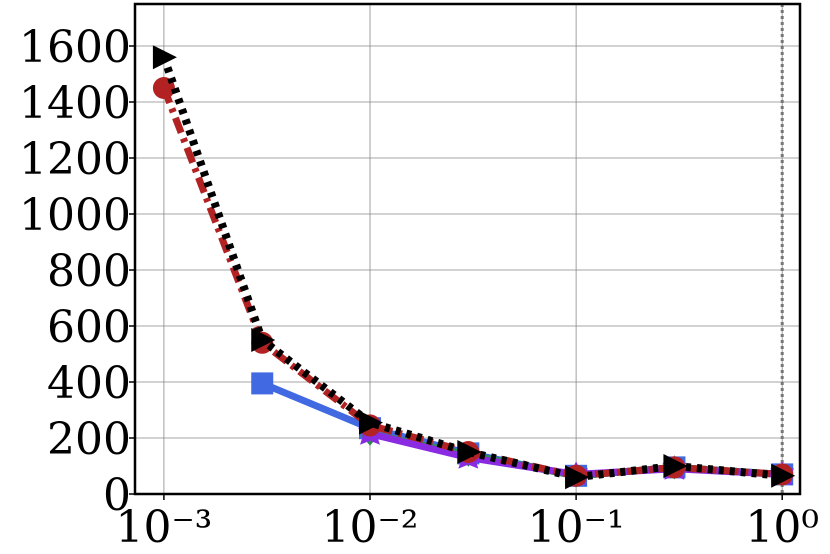 This screenshot has height=554, width=830. What do you see at coordinates (89, 383) in the screenshot?
I see `y-tick-label: 400` at bounding box center [89, 383].